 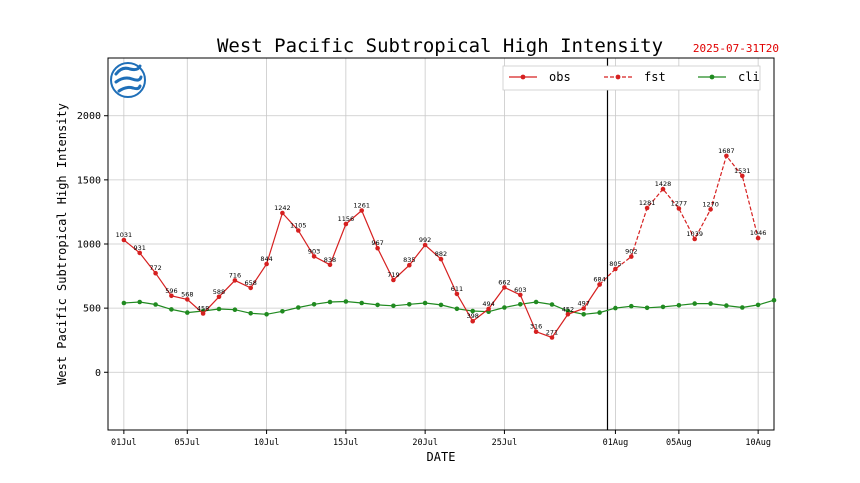 What do you see at coordinates (267, 443) in the screenshot?
I see `x-tick-label: 10Jul` at bounding box center [267, 443].